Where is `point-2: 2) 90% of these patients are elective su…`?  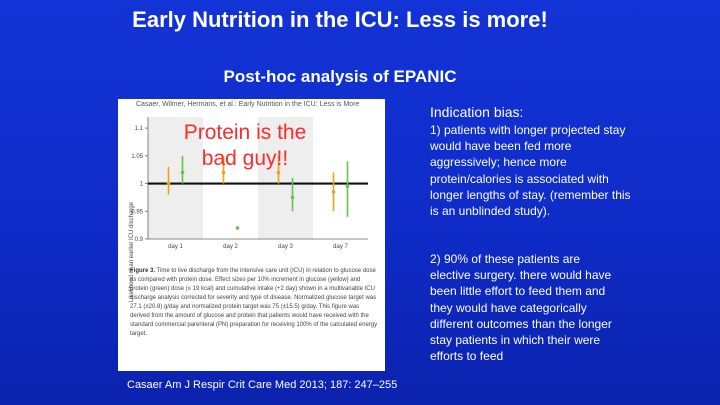
point-2: 2) 90% of these patients are elective su… is located at coordinates (521, 308).